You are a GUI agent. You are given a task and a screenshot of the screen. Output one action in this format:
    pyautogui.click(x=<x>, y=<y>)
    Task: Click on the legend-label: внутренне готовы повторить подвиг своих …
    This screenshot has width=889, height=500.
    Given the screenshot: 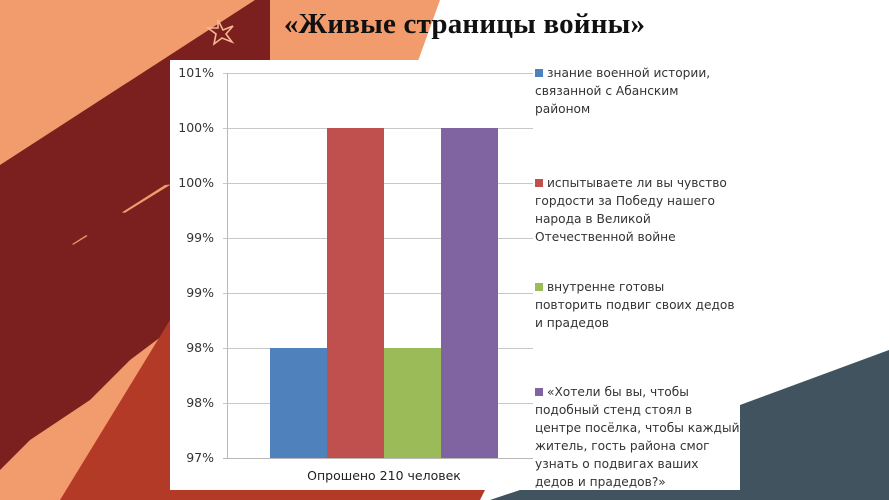 What is the action you would take?
    pyautogui.click(x=635, y=305)
    